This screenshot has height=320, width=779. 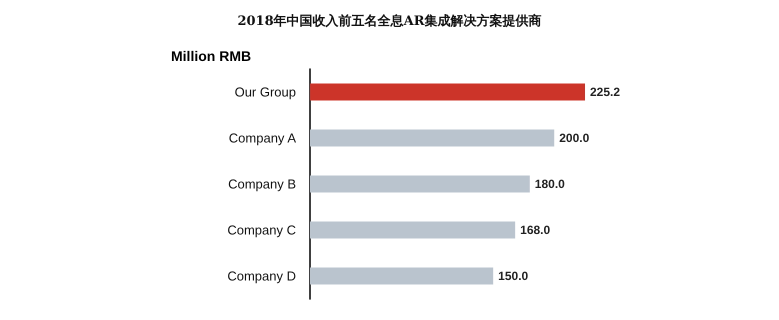 What do you see at coordinates (262, 138) in the screenshot?
I see `y-tick-label: Company A` at bounding box center [262, 138].